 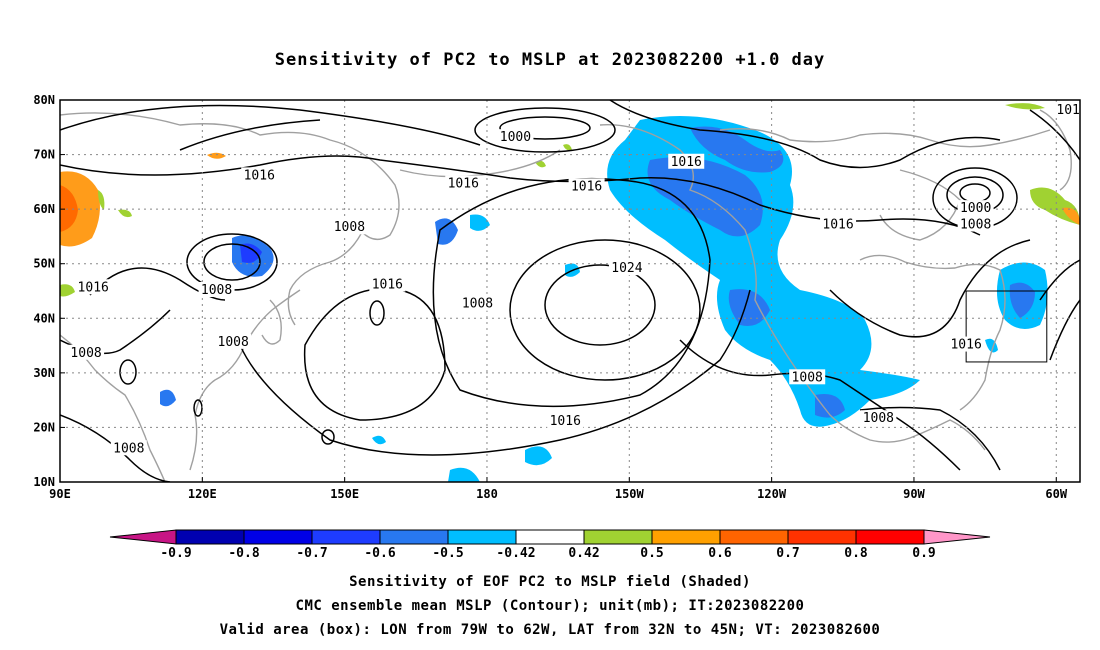 I want to click on contour-label: 101, so click(x=1067, y=110).